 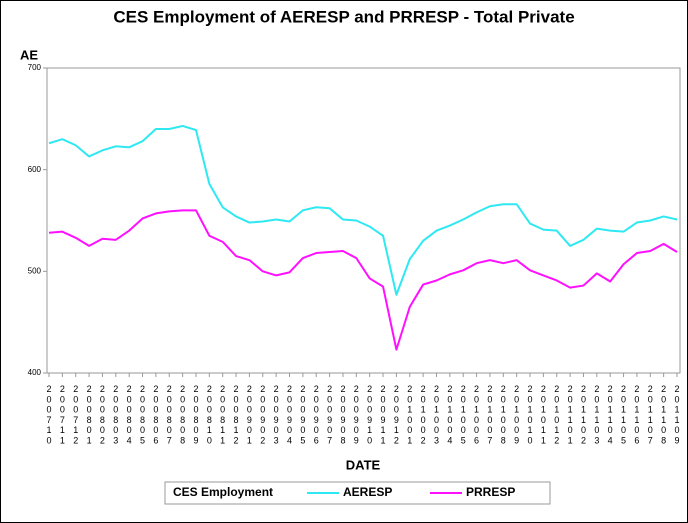 I want to click on x-tick-label: 201001, so click(x=410, y=415).